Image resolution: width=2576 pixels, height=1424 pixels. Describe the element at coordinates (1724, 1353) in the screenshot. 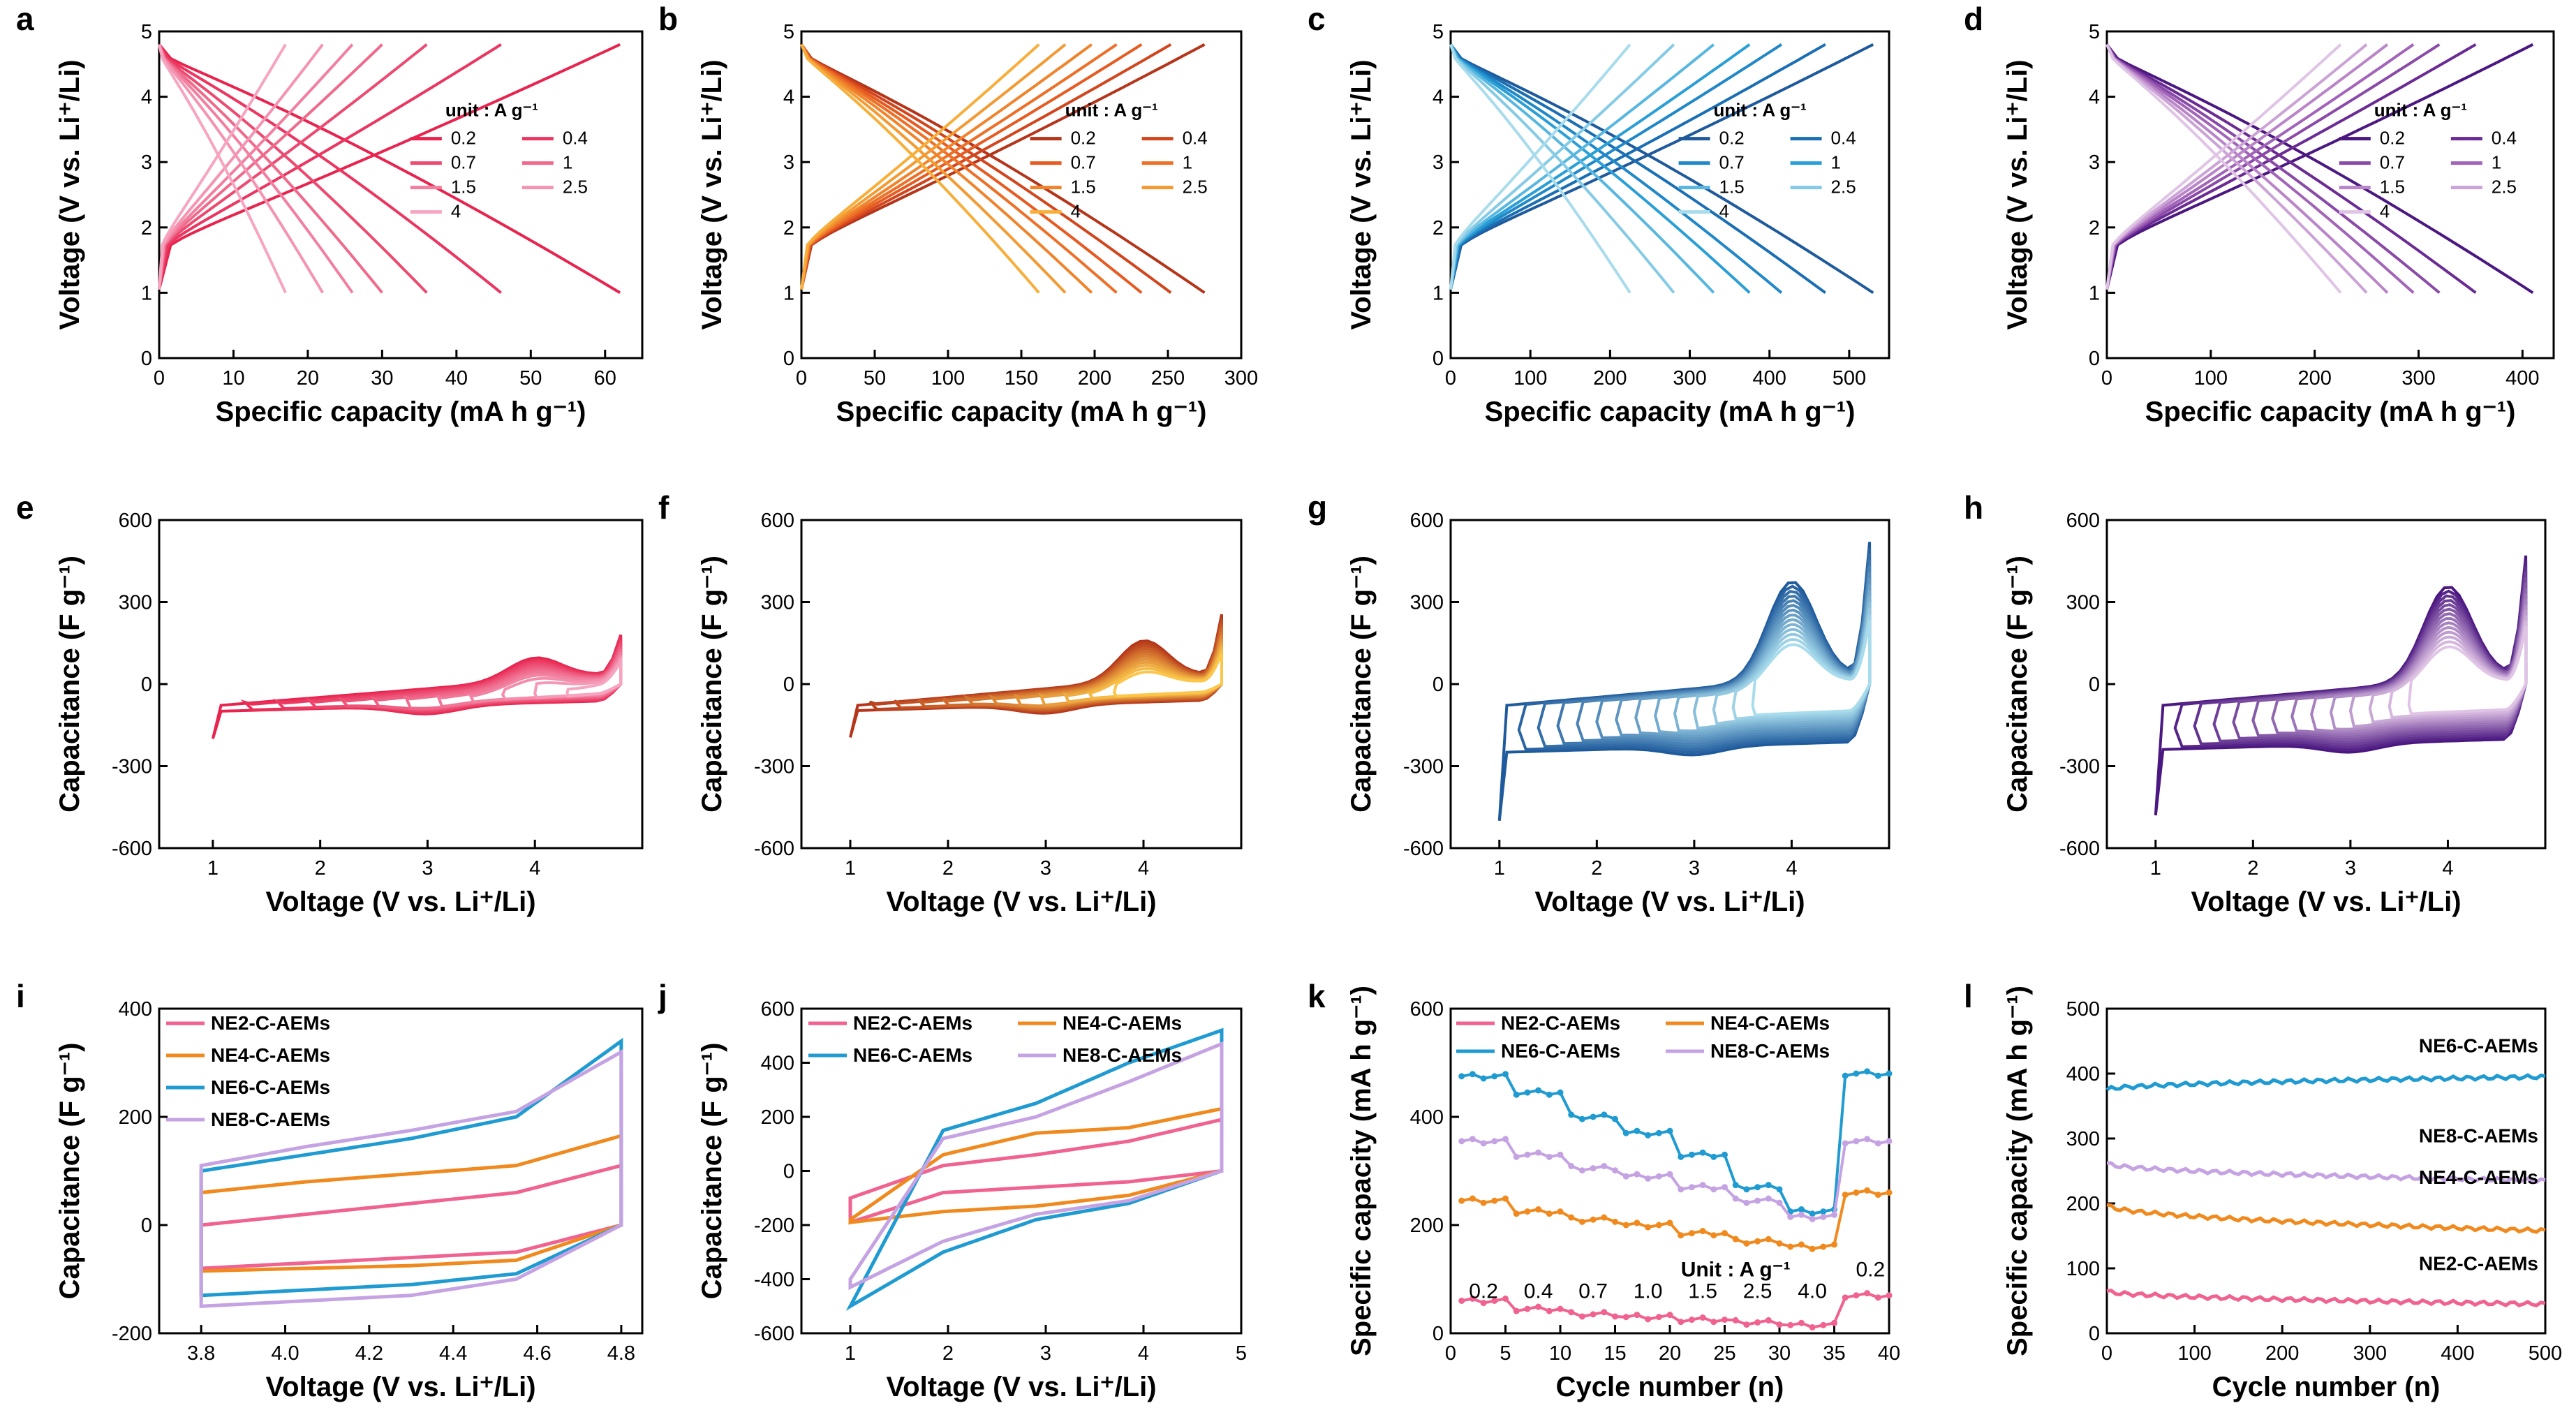

I see `x-tick-label: 25` at that location.